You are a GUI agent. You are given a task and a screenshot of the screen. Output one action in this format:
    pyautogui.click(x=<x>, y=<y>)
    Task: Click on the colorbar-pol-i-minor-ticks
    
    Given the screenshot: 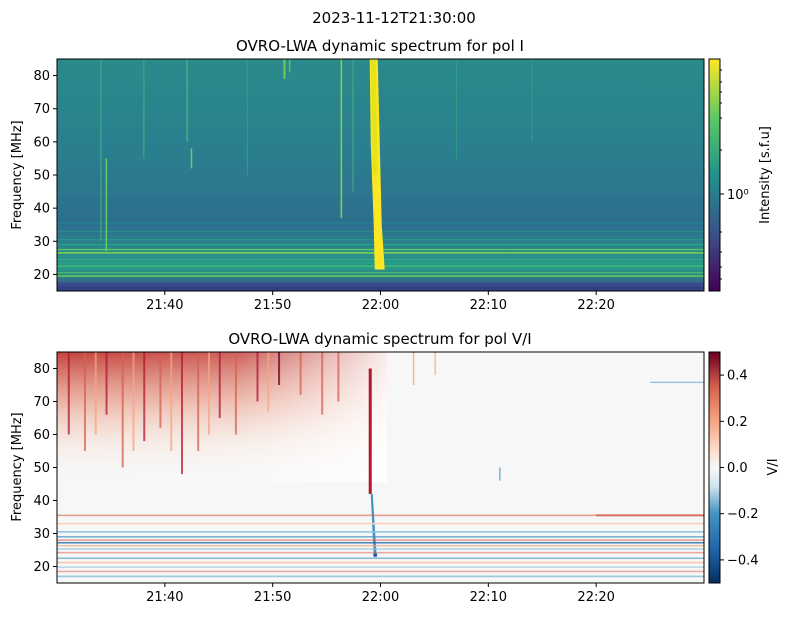 What is the action you would take?
    pyautogui.click(x=721, y=174)
    